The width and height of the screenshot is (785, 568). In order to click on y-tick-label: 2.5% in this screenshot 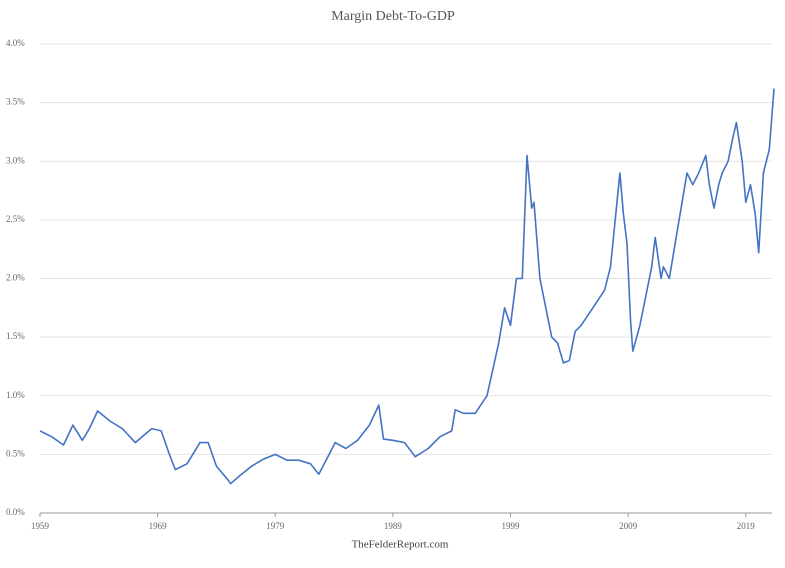, I will do `click(15, 219)`.